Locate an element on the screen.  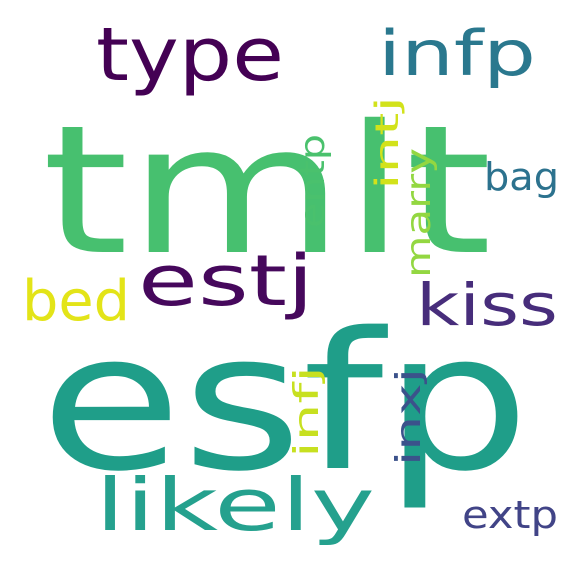
word-type: type is located at coordinates (190, 55).